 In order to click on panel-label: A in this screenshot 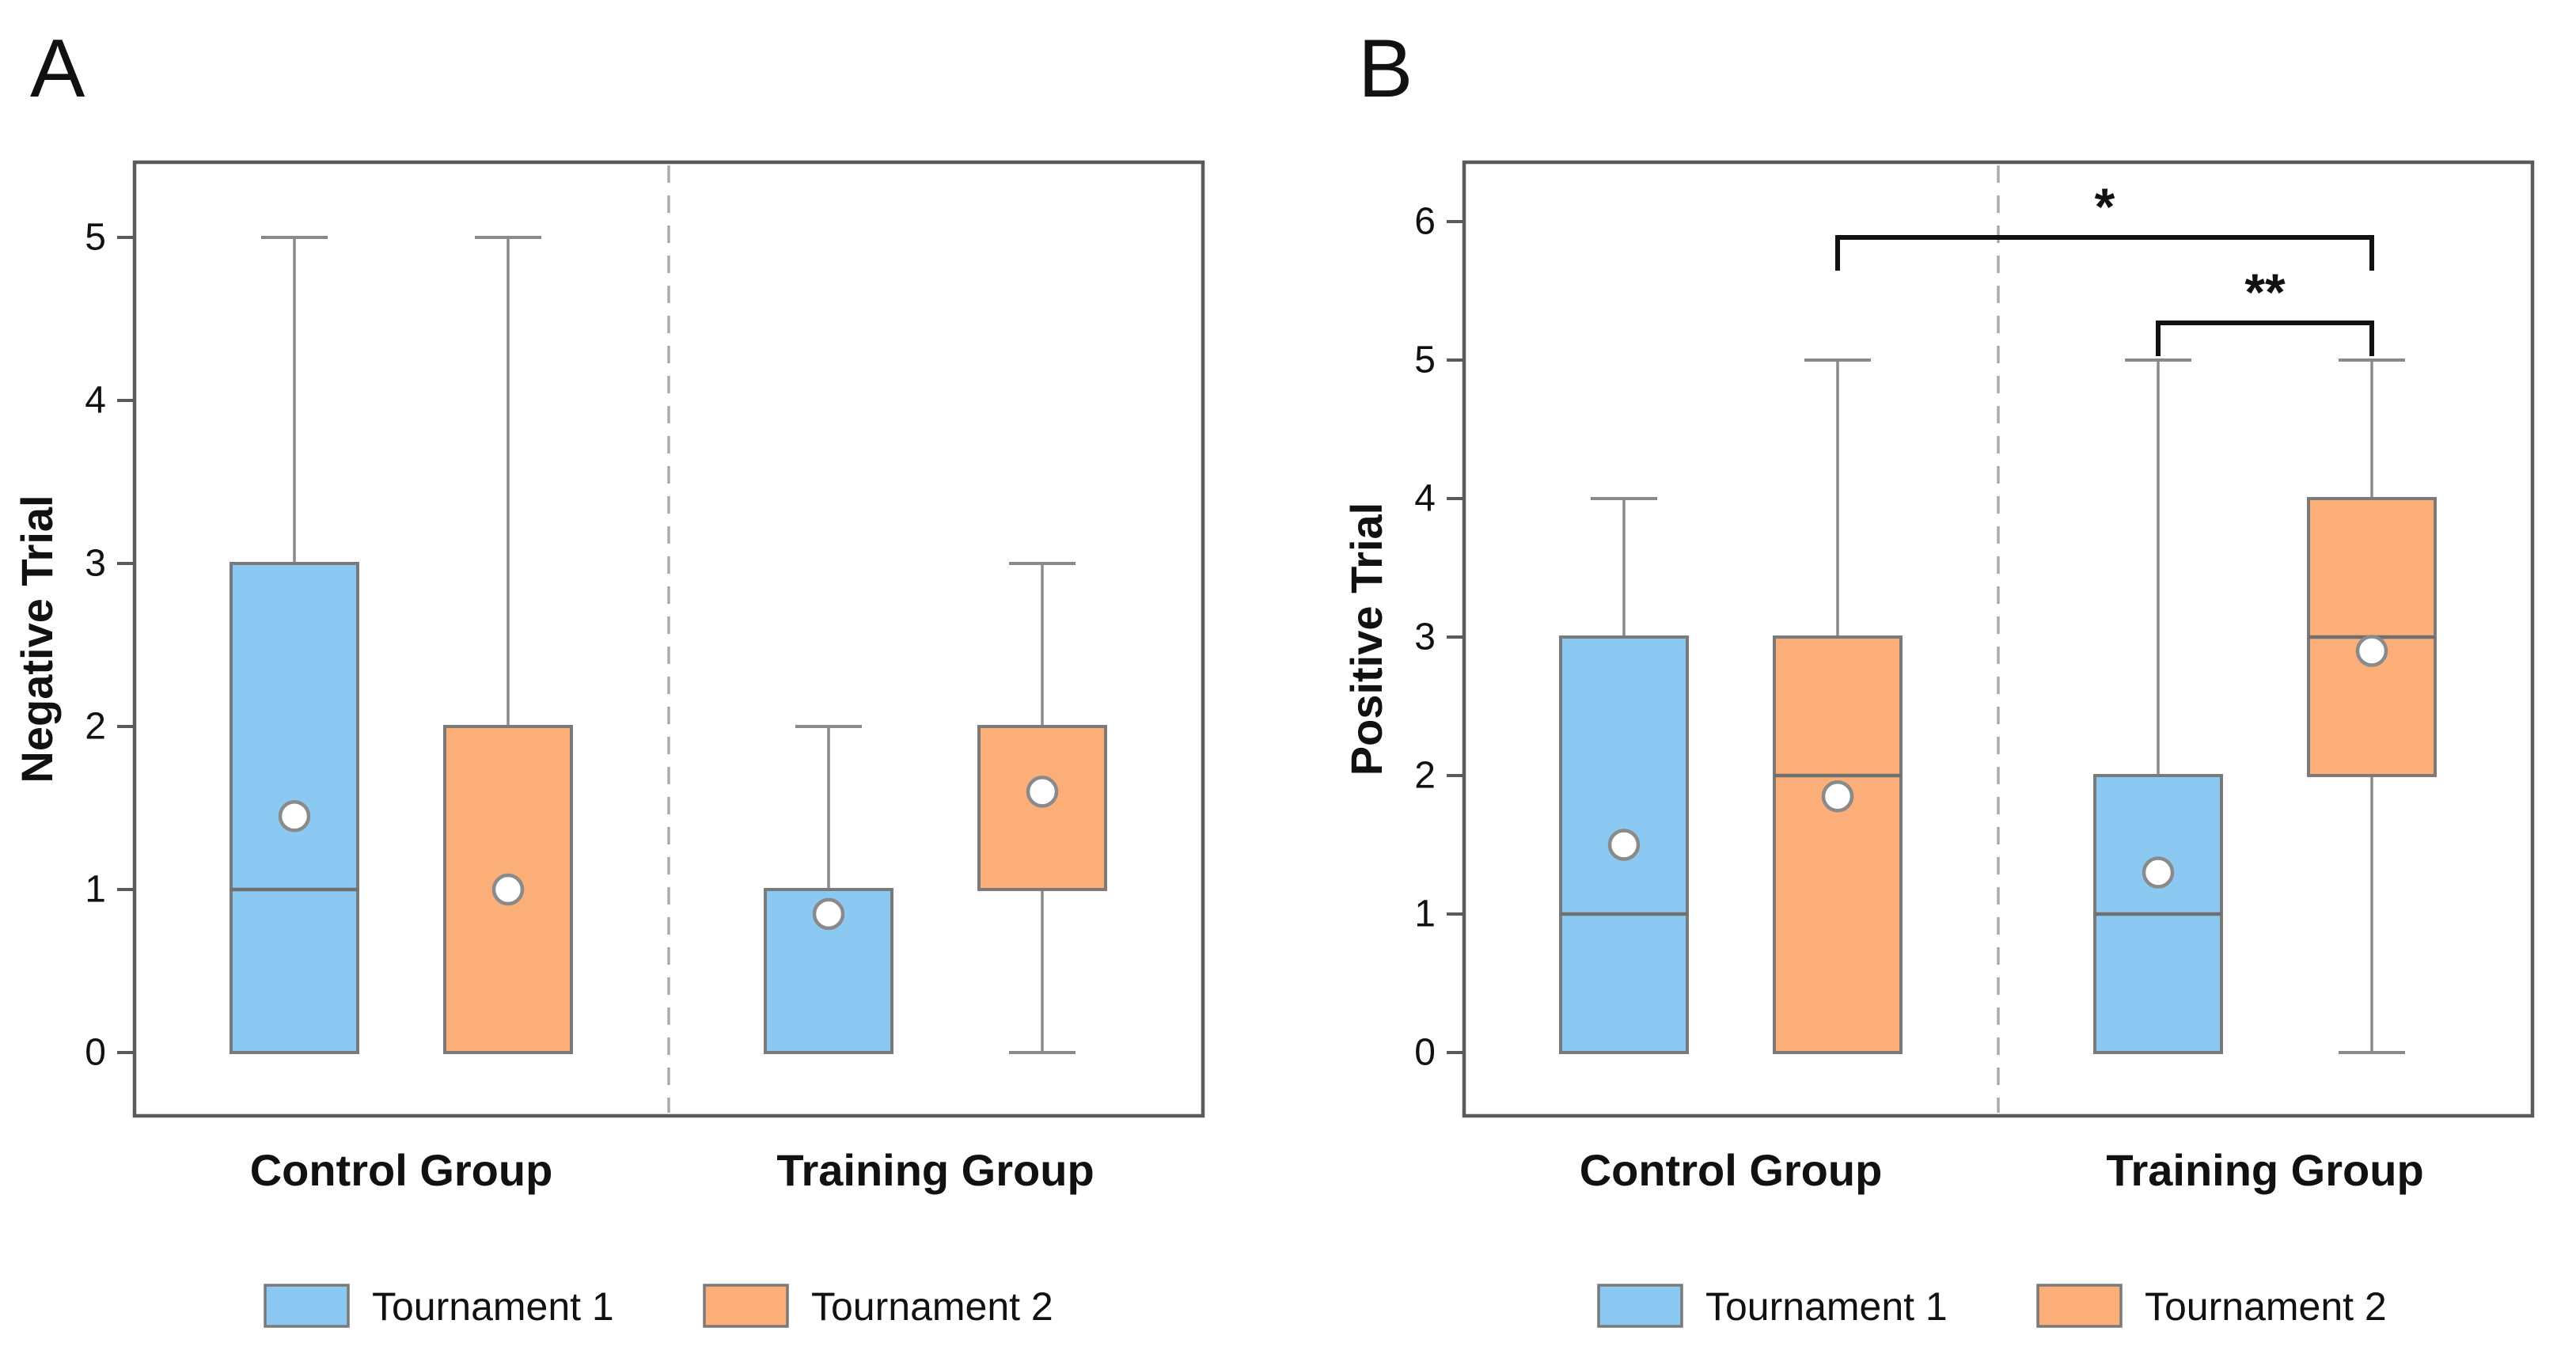, I will do `click(57, 69)`.